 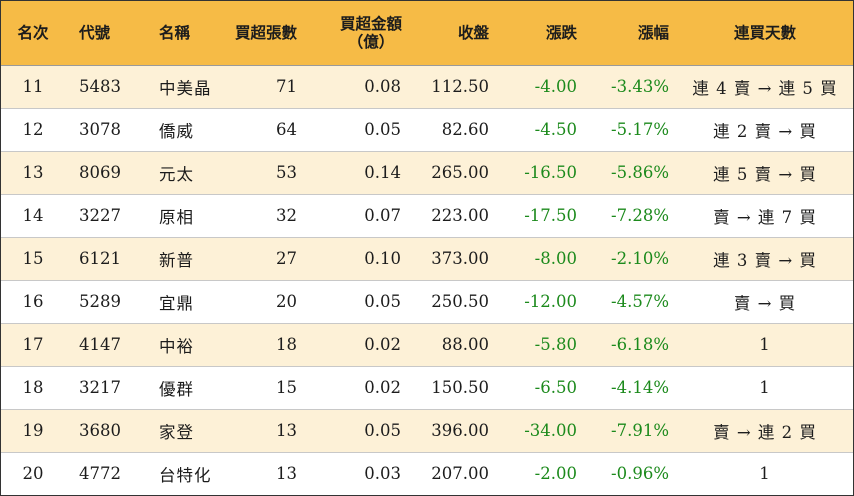 What do you see at coordinates (452, 259) in the screenshot?
I see `cell-close: 373.00` at bounding box center [452, 259].